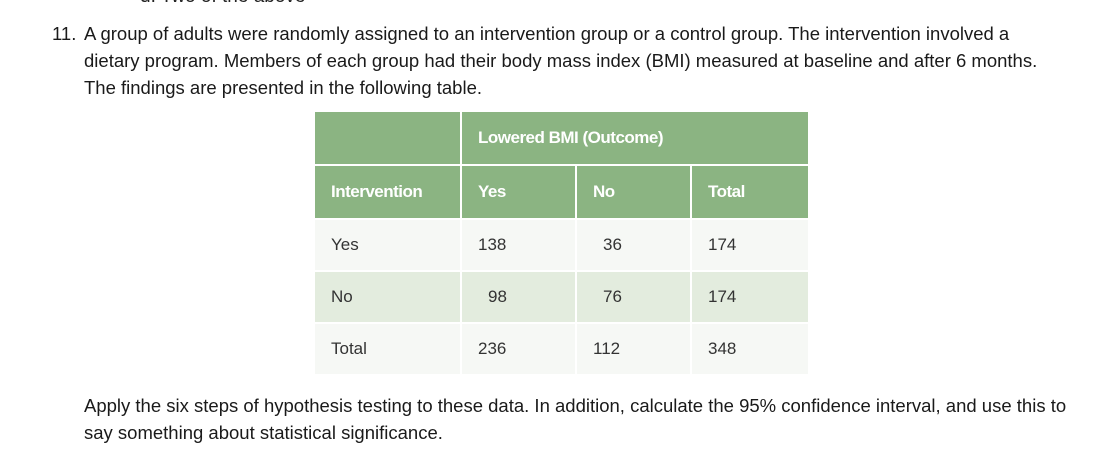 The image size is (1096, 450). What do you see at coordinates (387, 245) in the screenshot?
I see `row-label: Yes` at bounding box center [387, 245].